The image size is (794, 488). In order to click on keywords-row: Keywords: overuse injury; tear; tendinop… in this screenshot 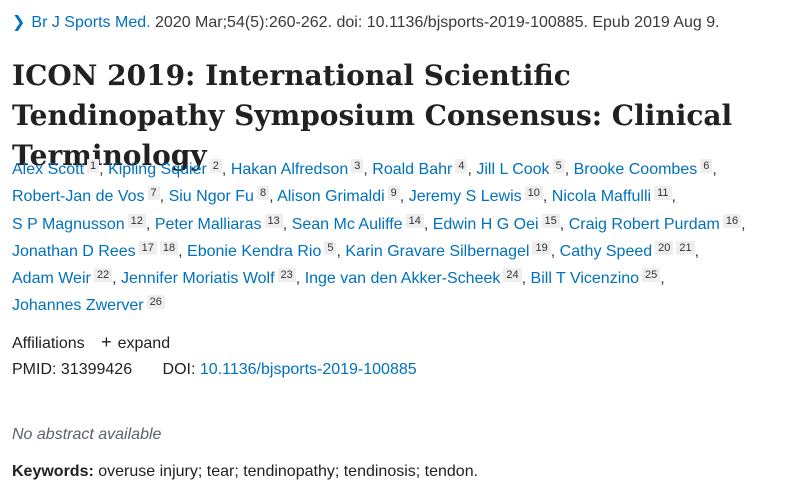, I will do `click(245, 472)`.